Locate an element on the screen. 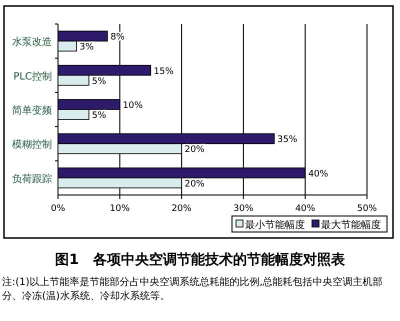  y-tick-label: 水泵改造 is located at coordinates (32, 42).